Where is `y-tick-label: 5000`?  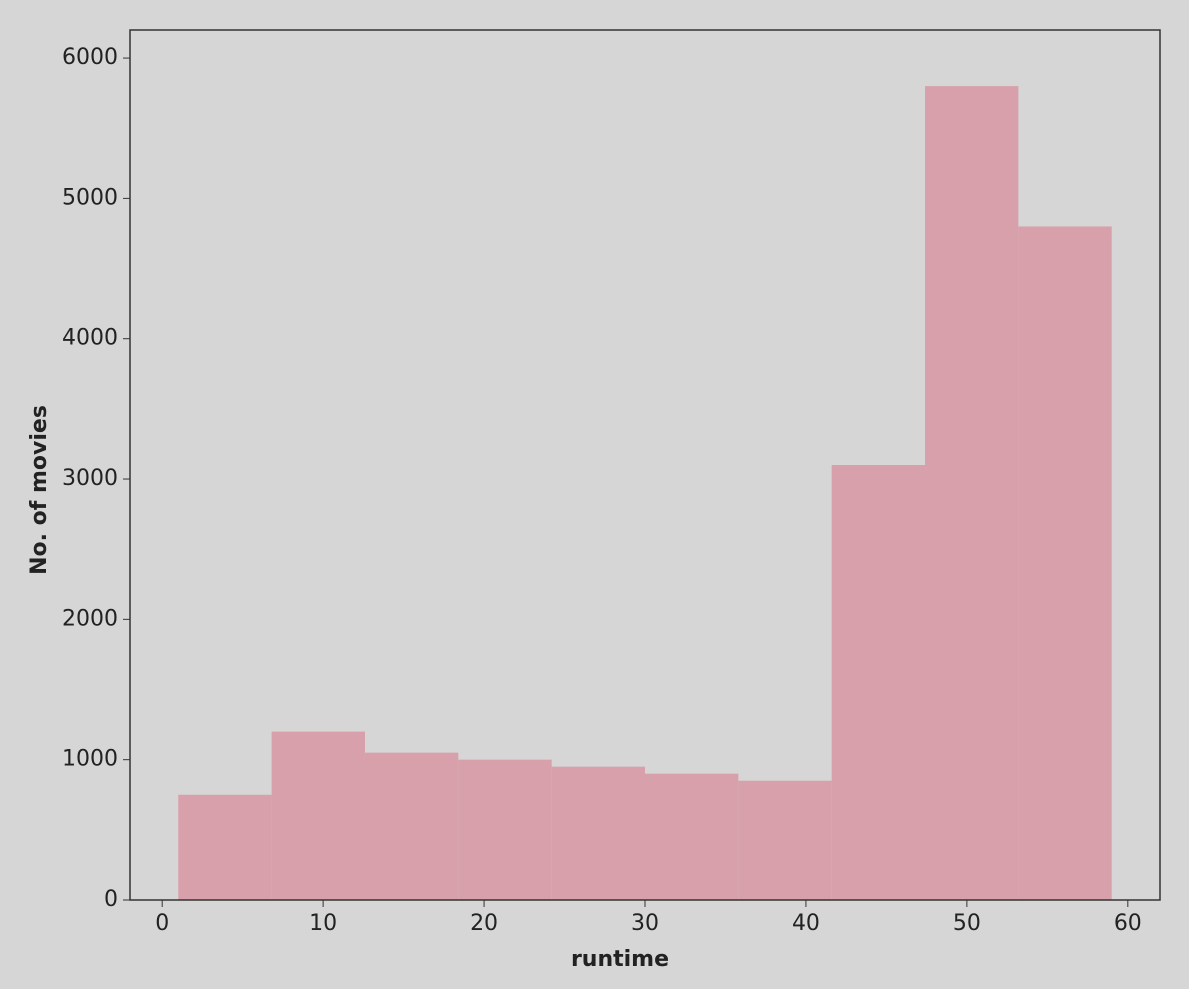 y-tick-label: 5000 is located at coordinates (90, 197).